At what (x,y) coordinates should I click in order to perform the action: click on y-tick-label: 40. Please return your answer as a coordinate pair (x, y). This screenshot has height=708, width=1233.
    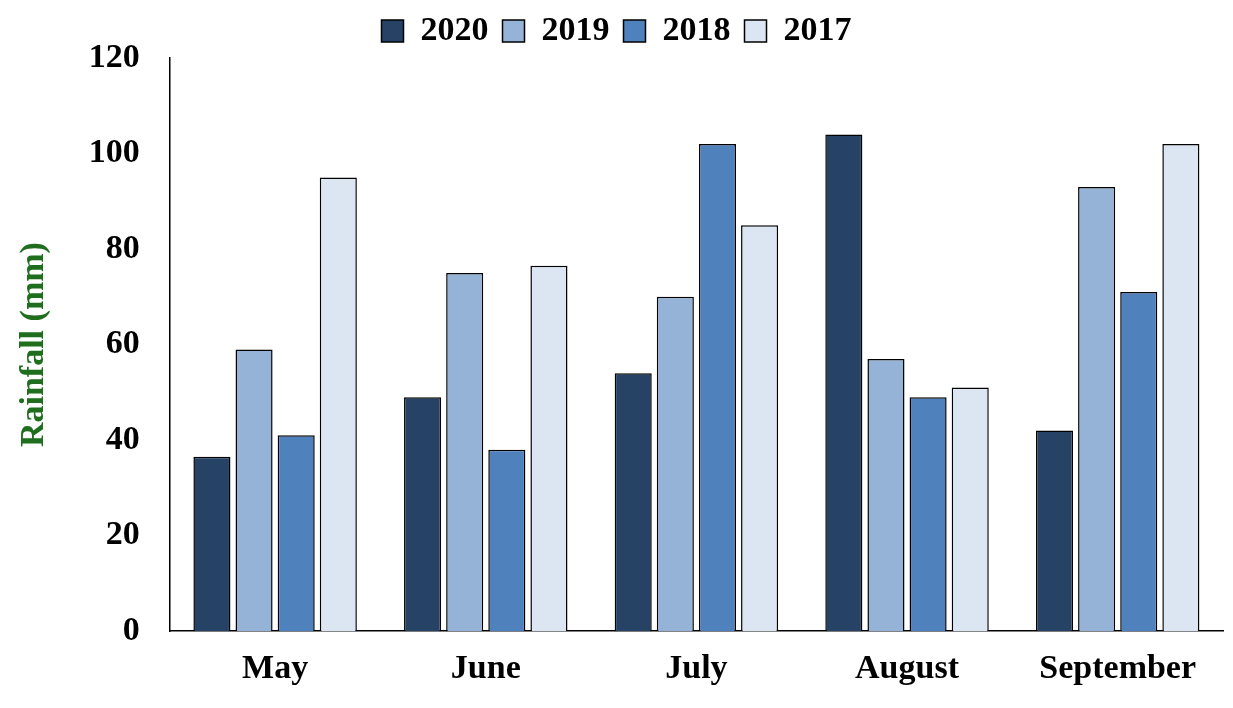
    Looking at the image, I should click on (122, 437).